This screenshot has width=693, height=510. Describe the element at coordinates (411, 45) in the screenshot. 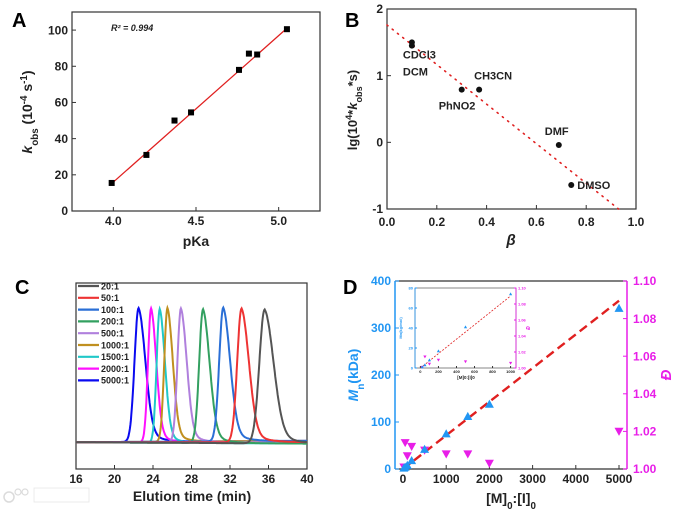

I see `data-point-dcm` at that location.